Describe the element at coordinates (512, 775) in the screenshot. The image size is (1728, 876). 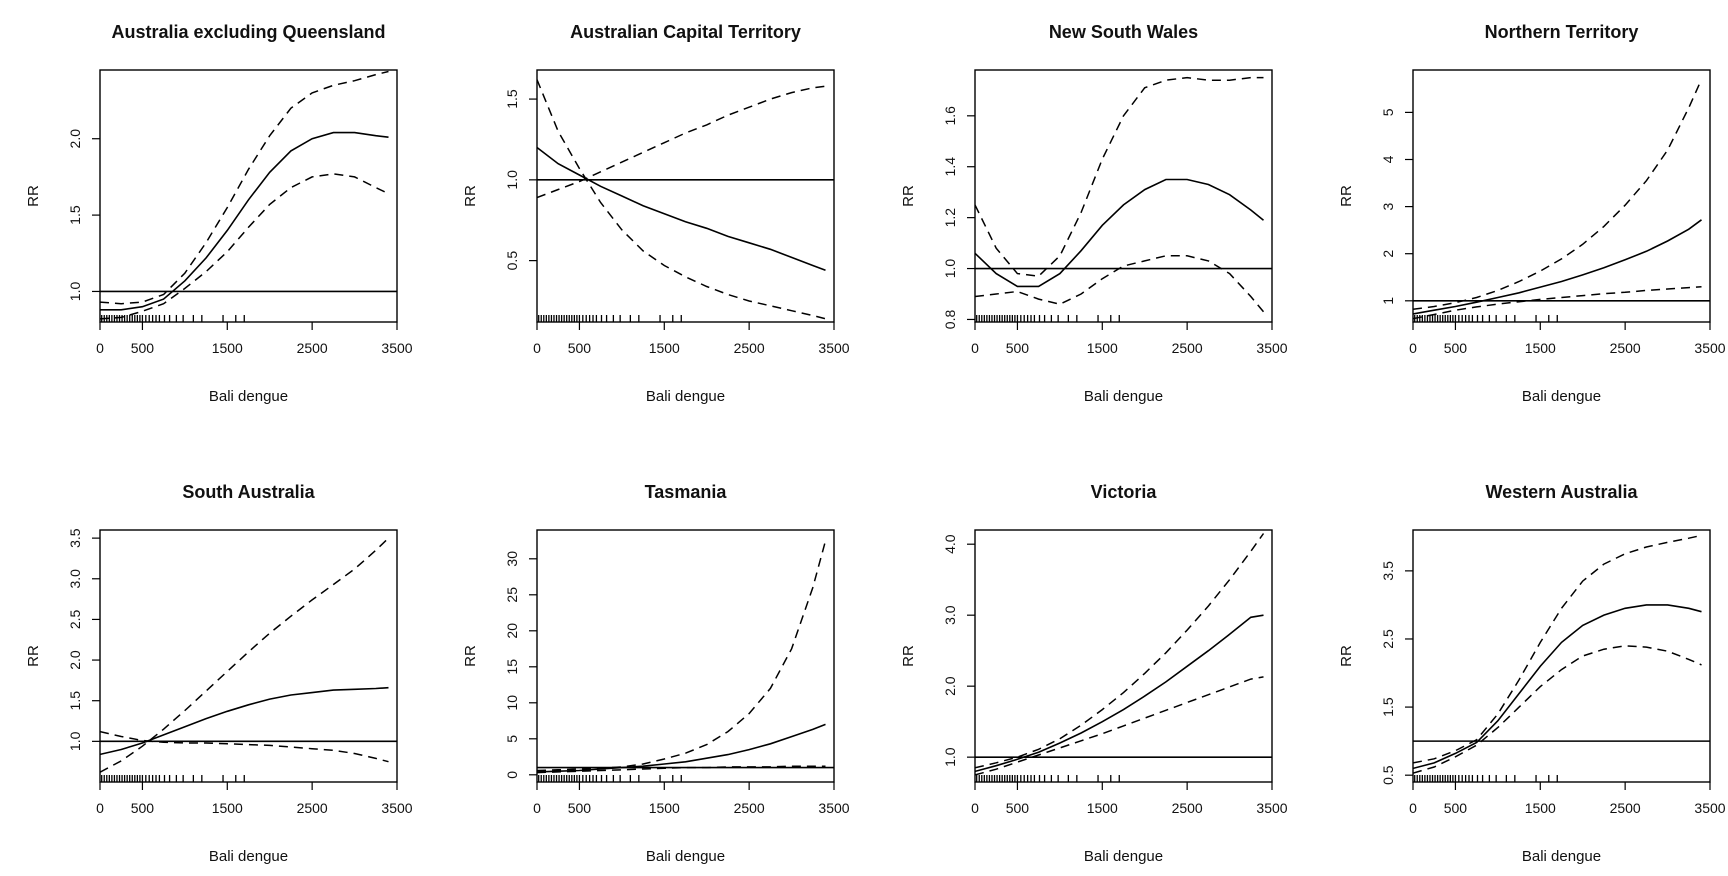
I see `y-tick-label: 0` at that location.